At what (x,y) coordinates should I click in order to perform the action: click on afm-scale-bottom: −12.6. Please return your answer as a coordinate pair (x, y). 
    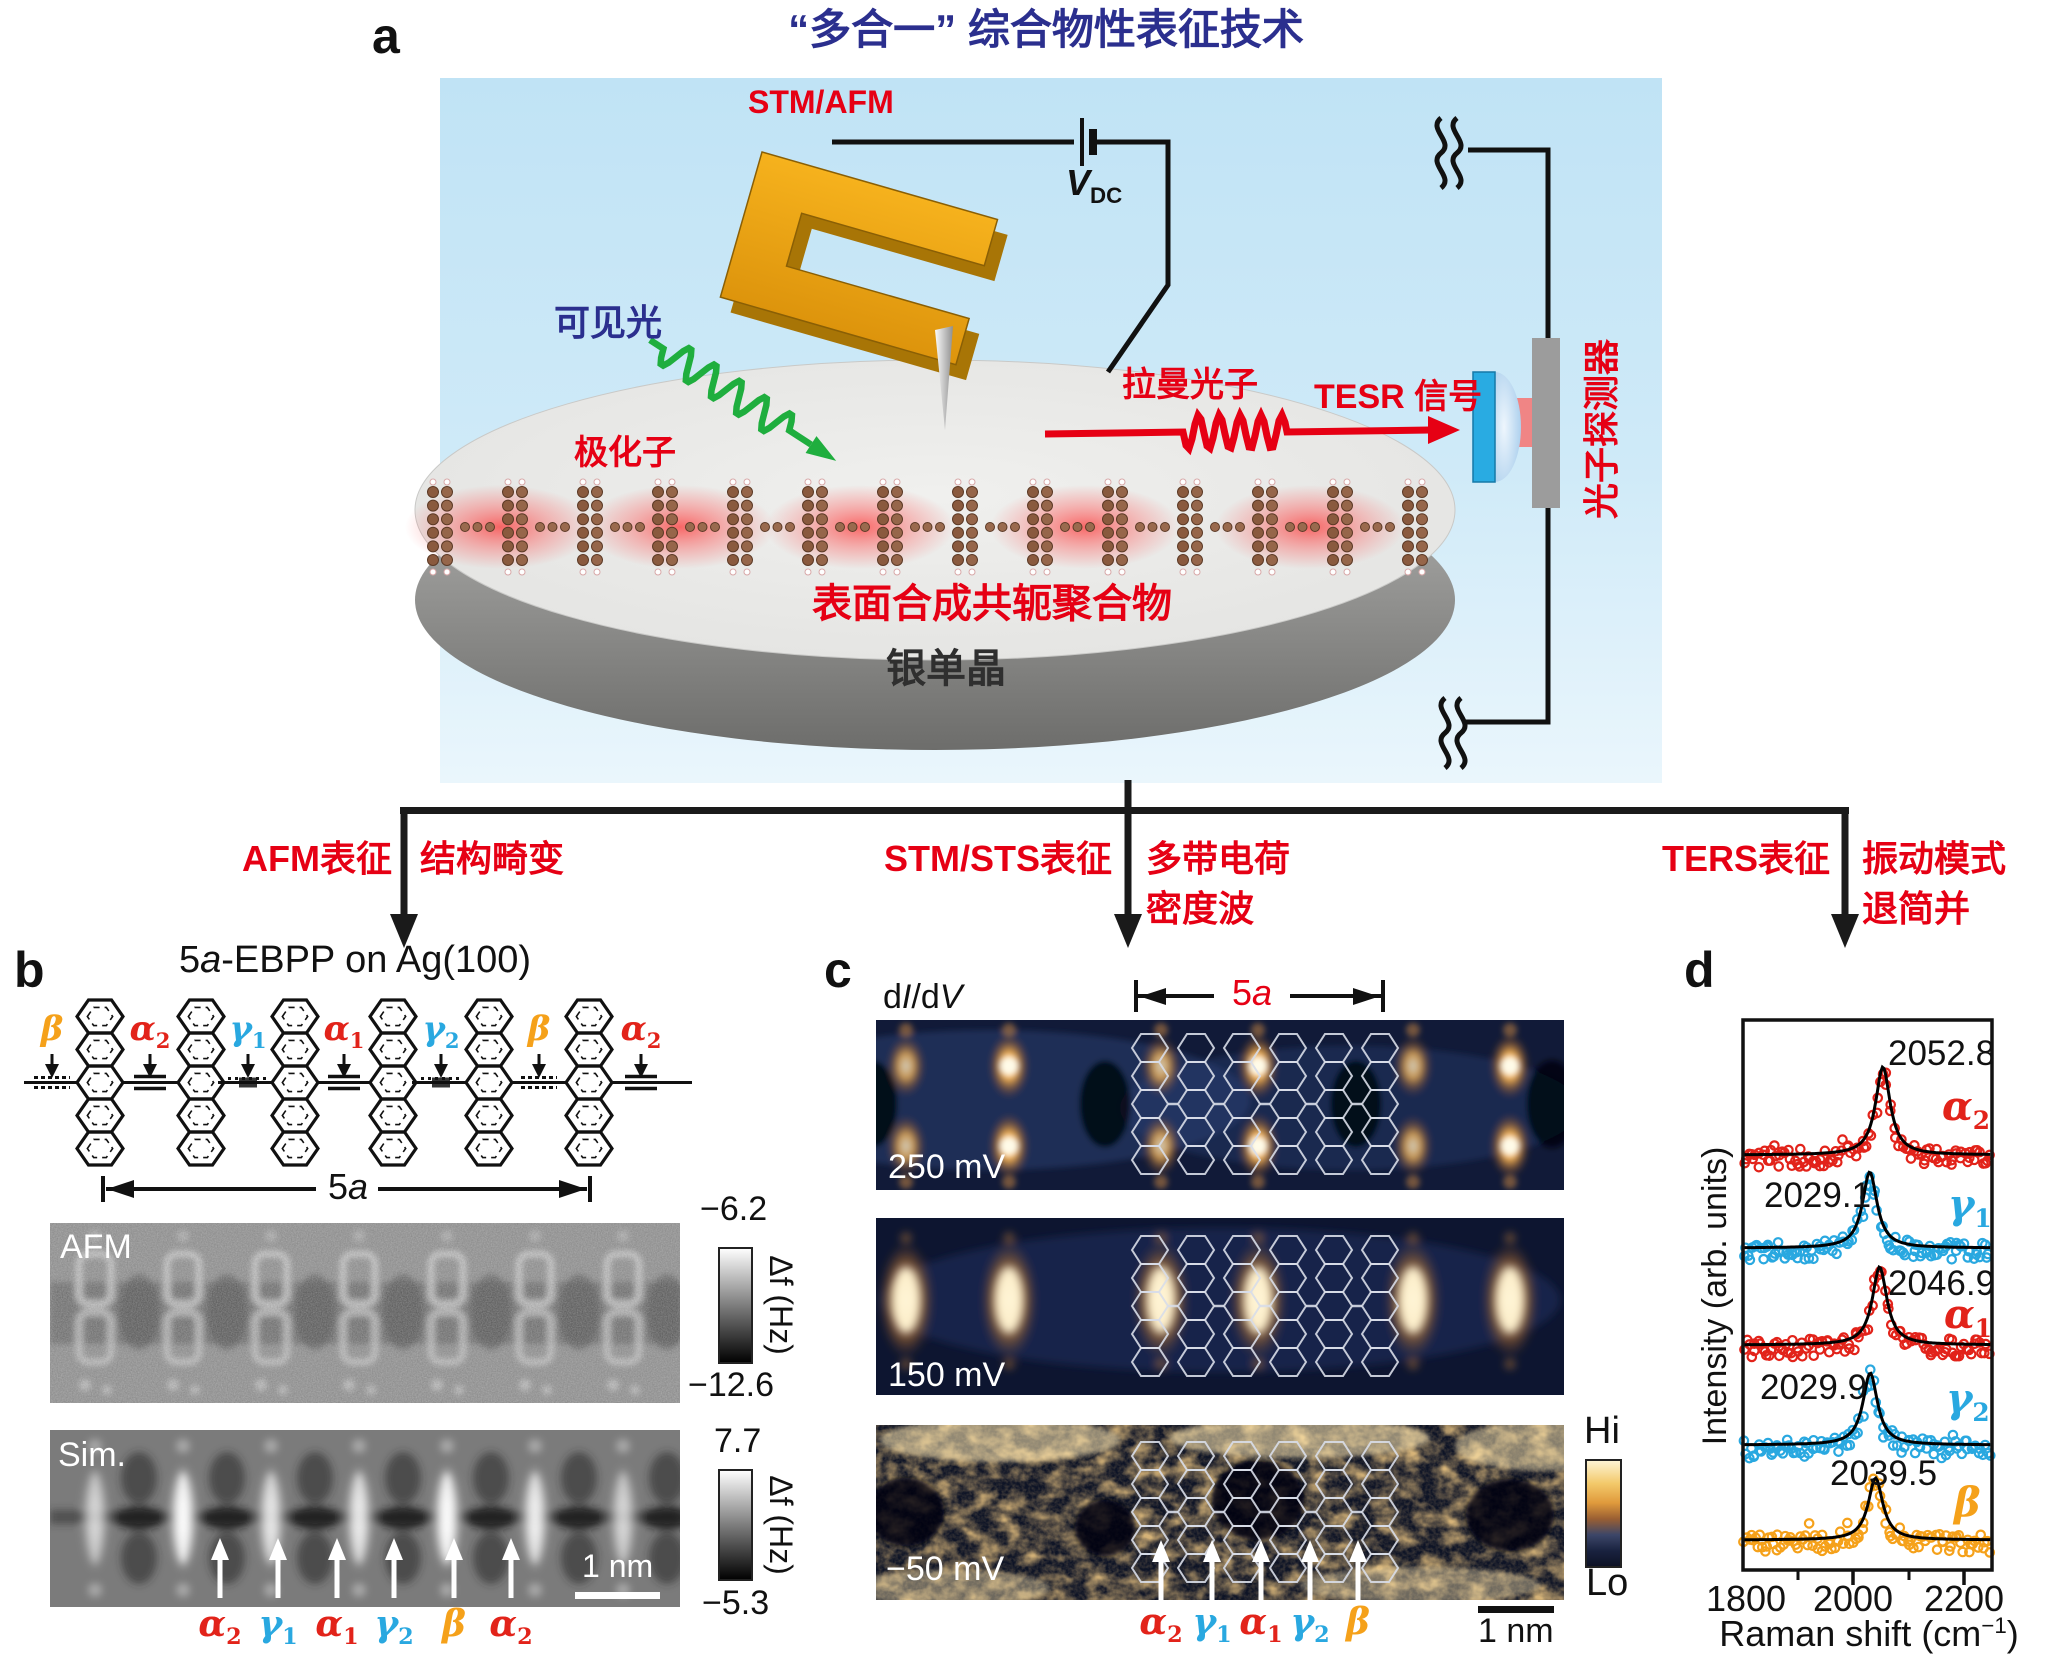
    Looking at the image, I should click on (731, 1385).